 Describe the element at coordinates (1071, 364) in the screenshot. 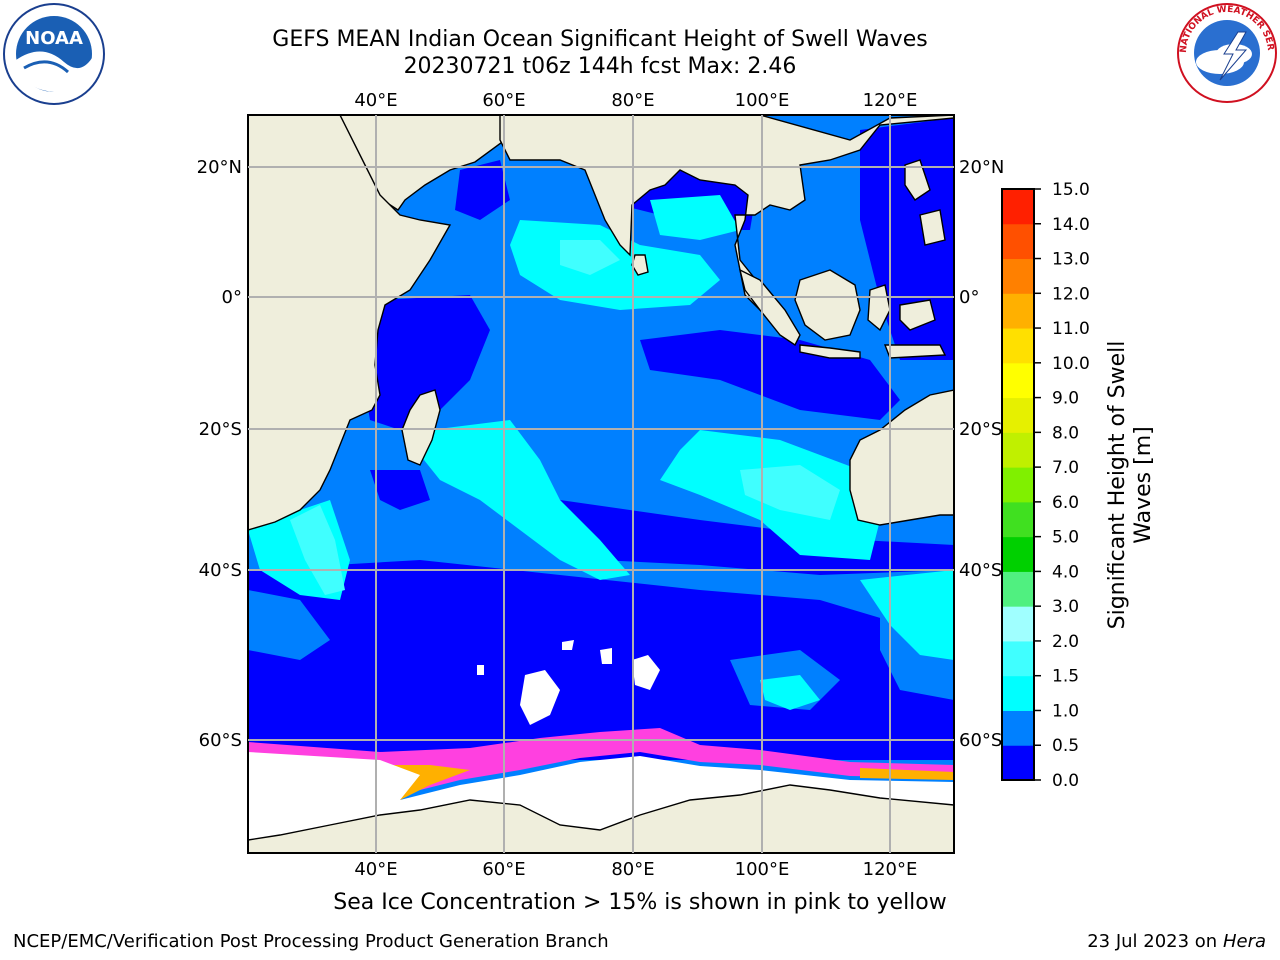

I see `colorbar-tick-label: 10.0` at that location.